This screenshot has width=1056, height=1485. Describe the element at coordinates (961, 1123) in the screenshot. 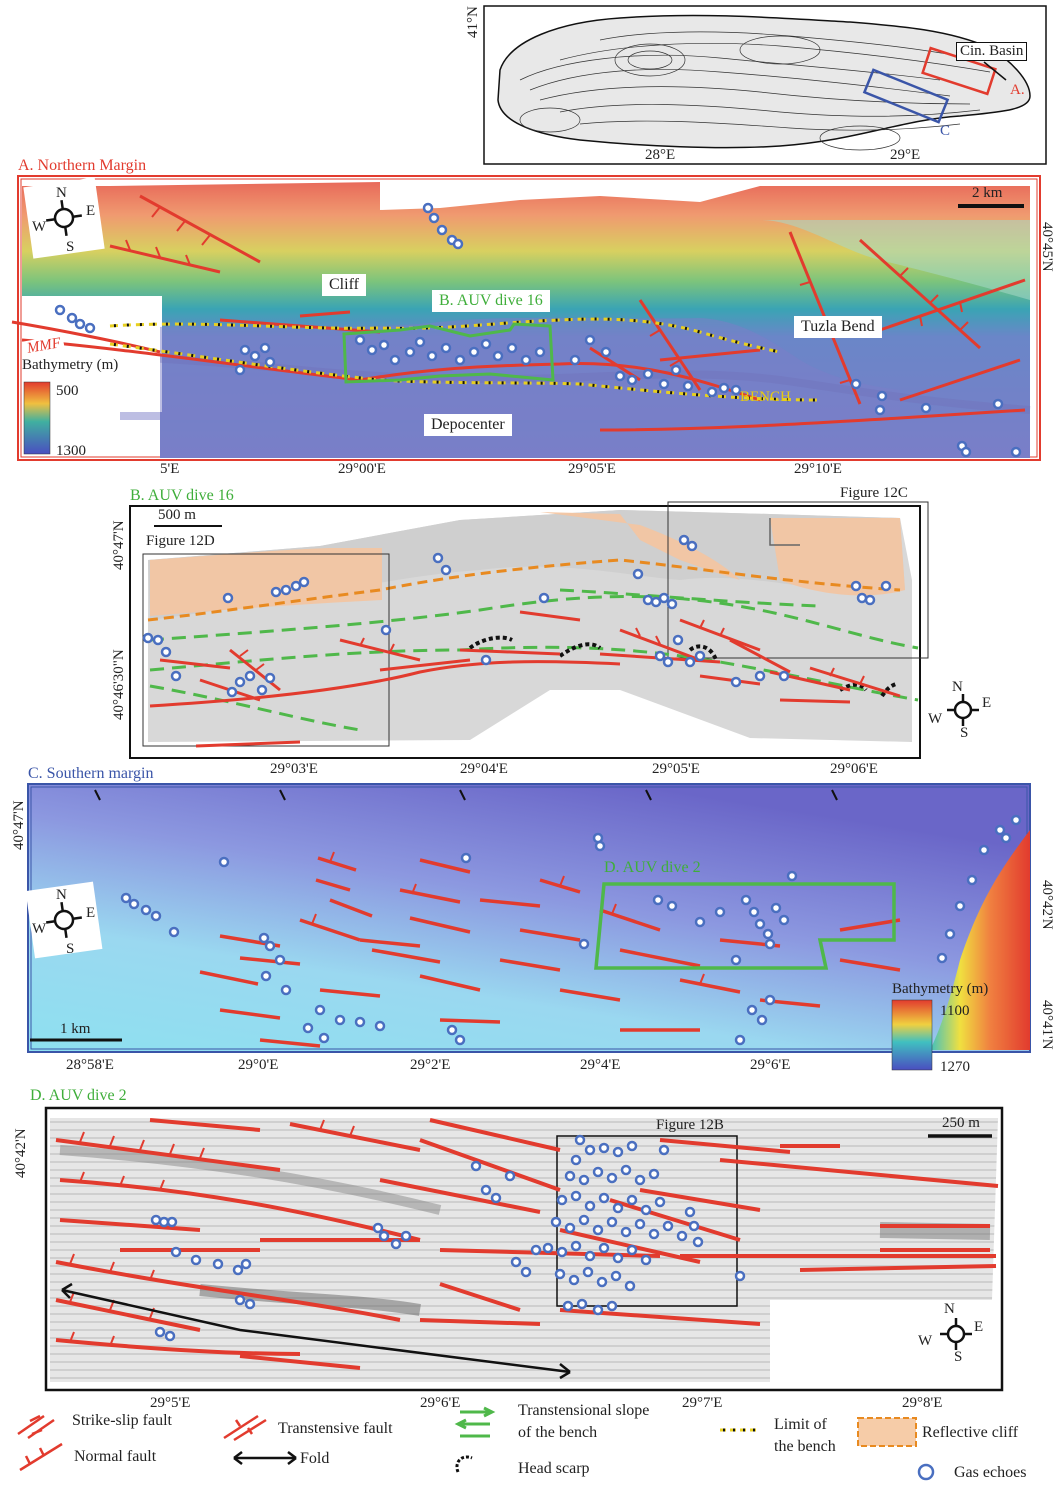

I see `panel-d-scale-label: 250 m` at that location.